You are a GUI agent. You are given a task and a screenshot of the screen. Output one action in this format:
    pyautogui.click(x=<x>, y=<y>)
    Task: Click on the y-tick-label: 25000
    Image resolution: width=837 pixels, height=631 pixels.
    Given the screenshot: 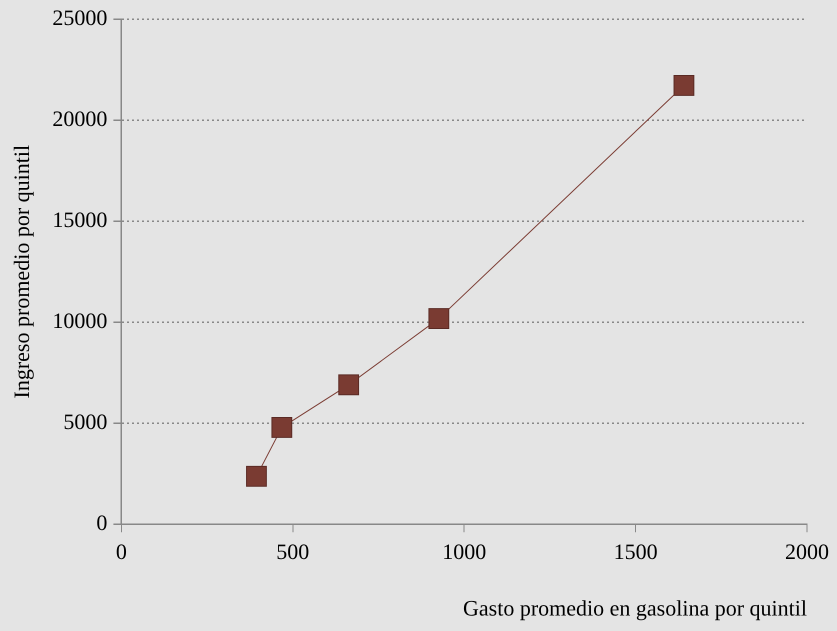 What is the action you would take?
    pyautogui.click(x=80, y=17)
    